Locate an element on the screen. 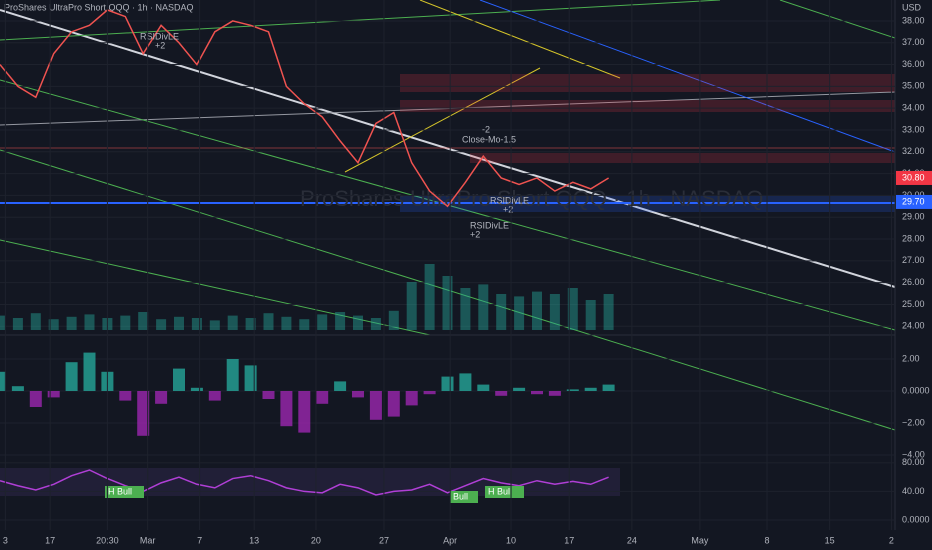 The image size is (932, 550). x-tick-label: 27 is located at coordinates (384, 540).